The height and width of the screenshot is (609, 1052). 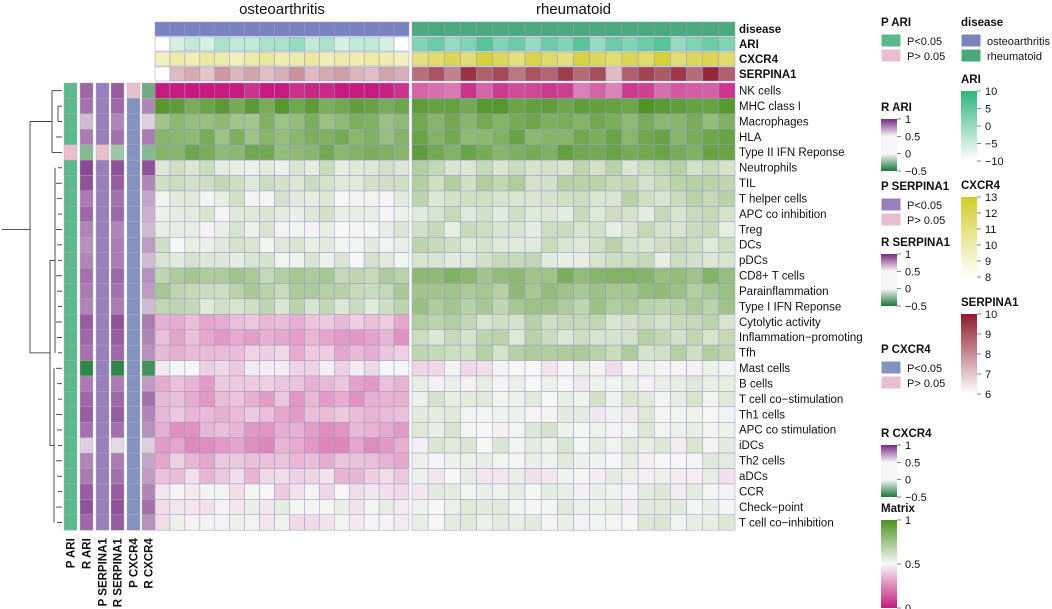 I want to click on legend-serpina1-colorbar, so click(x=969, y=354).